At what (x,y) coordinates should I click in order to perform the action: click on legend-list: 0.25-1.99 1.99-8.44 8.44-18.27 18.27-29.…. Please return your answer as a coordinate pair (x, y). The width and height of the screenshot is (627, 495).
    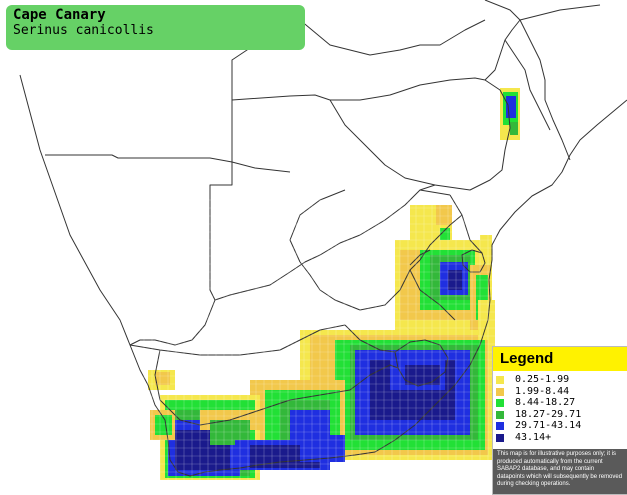
    Looking at the image, I should click on (560, 409).